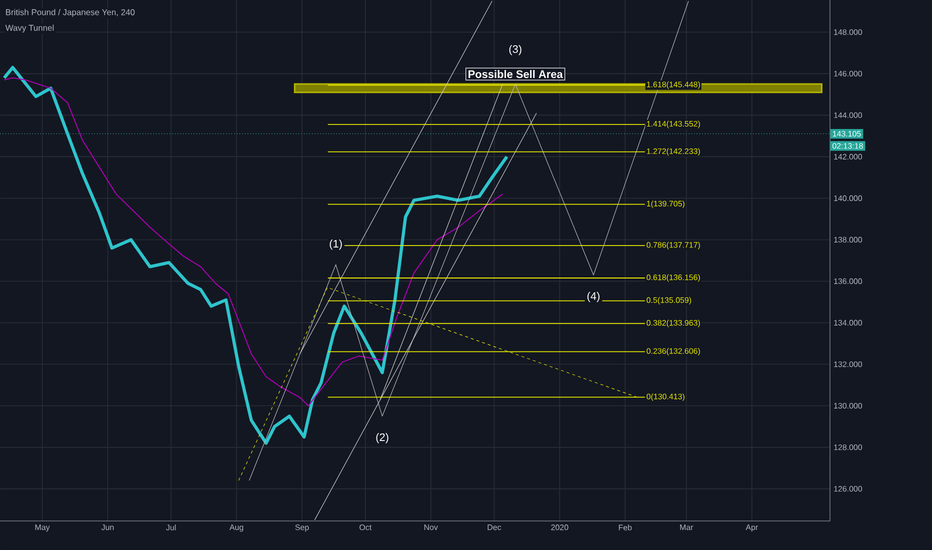  Describe the element at coordinates (70, 12) in the screenshot. I see `text: British Pound / Japanese Yen, 240` at that location.